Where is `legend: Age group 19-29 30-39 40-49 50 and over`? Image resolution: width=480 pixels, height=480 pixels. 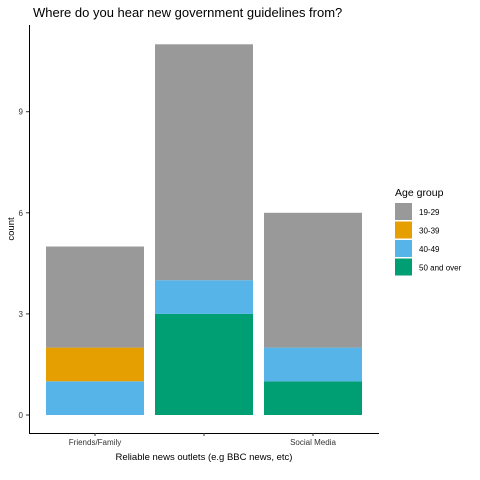
legend: Age group 19-29 30-39 40-49 50 and over is located at coordinates (428, 231).